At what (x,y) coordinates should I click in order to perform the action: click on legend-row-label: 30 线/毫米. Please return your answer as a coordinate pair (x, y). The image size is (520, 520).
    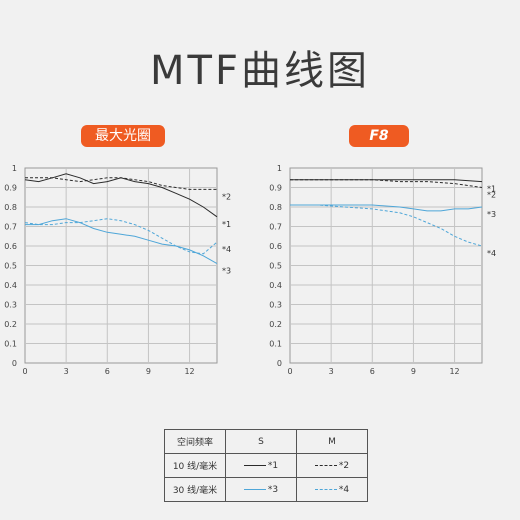
    Looking at the image, I should click on (195, 489).